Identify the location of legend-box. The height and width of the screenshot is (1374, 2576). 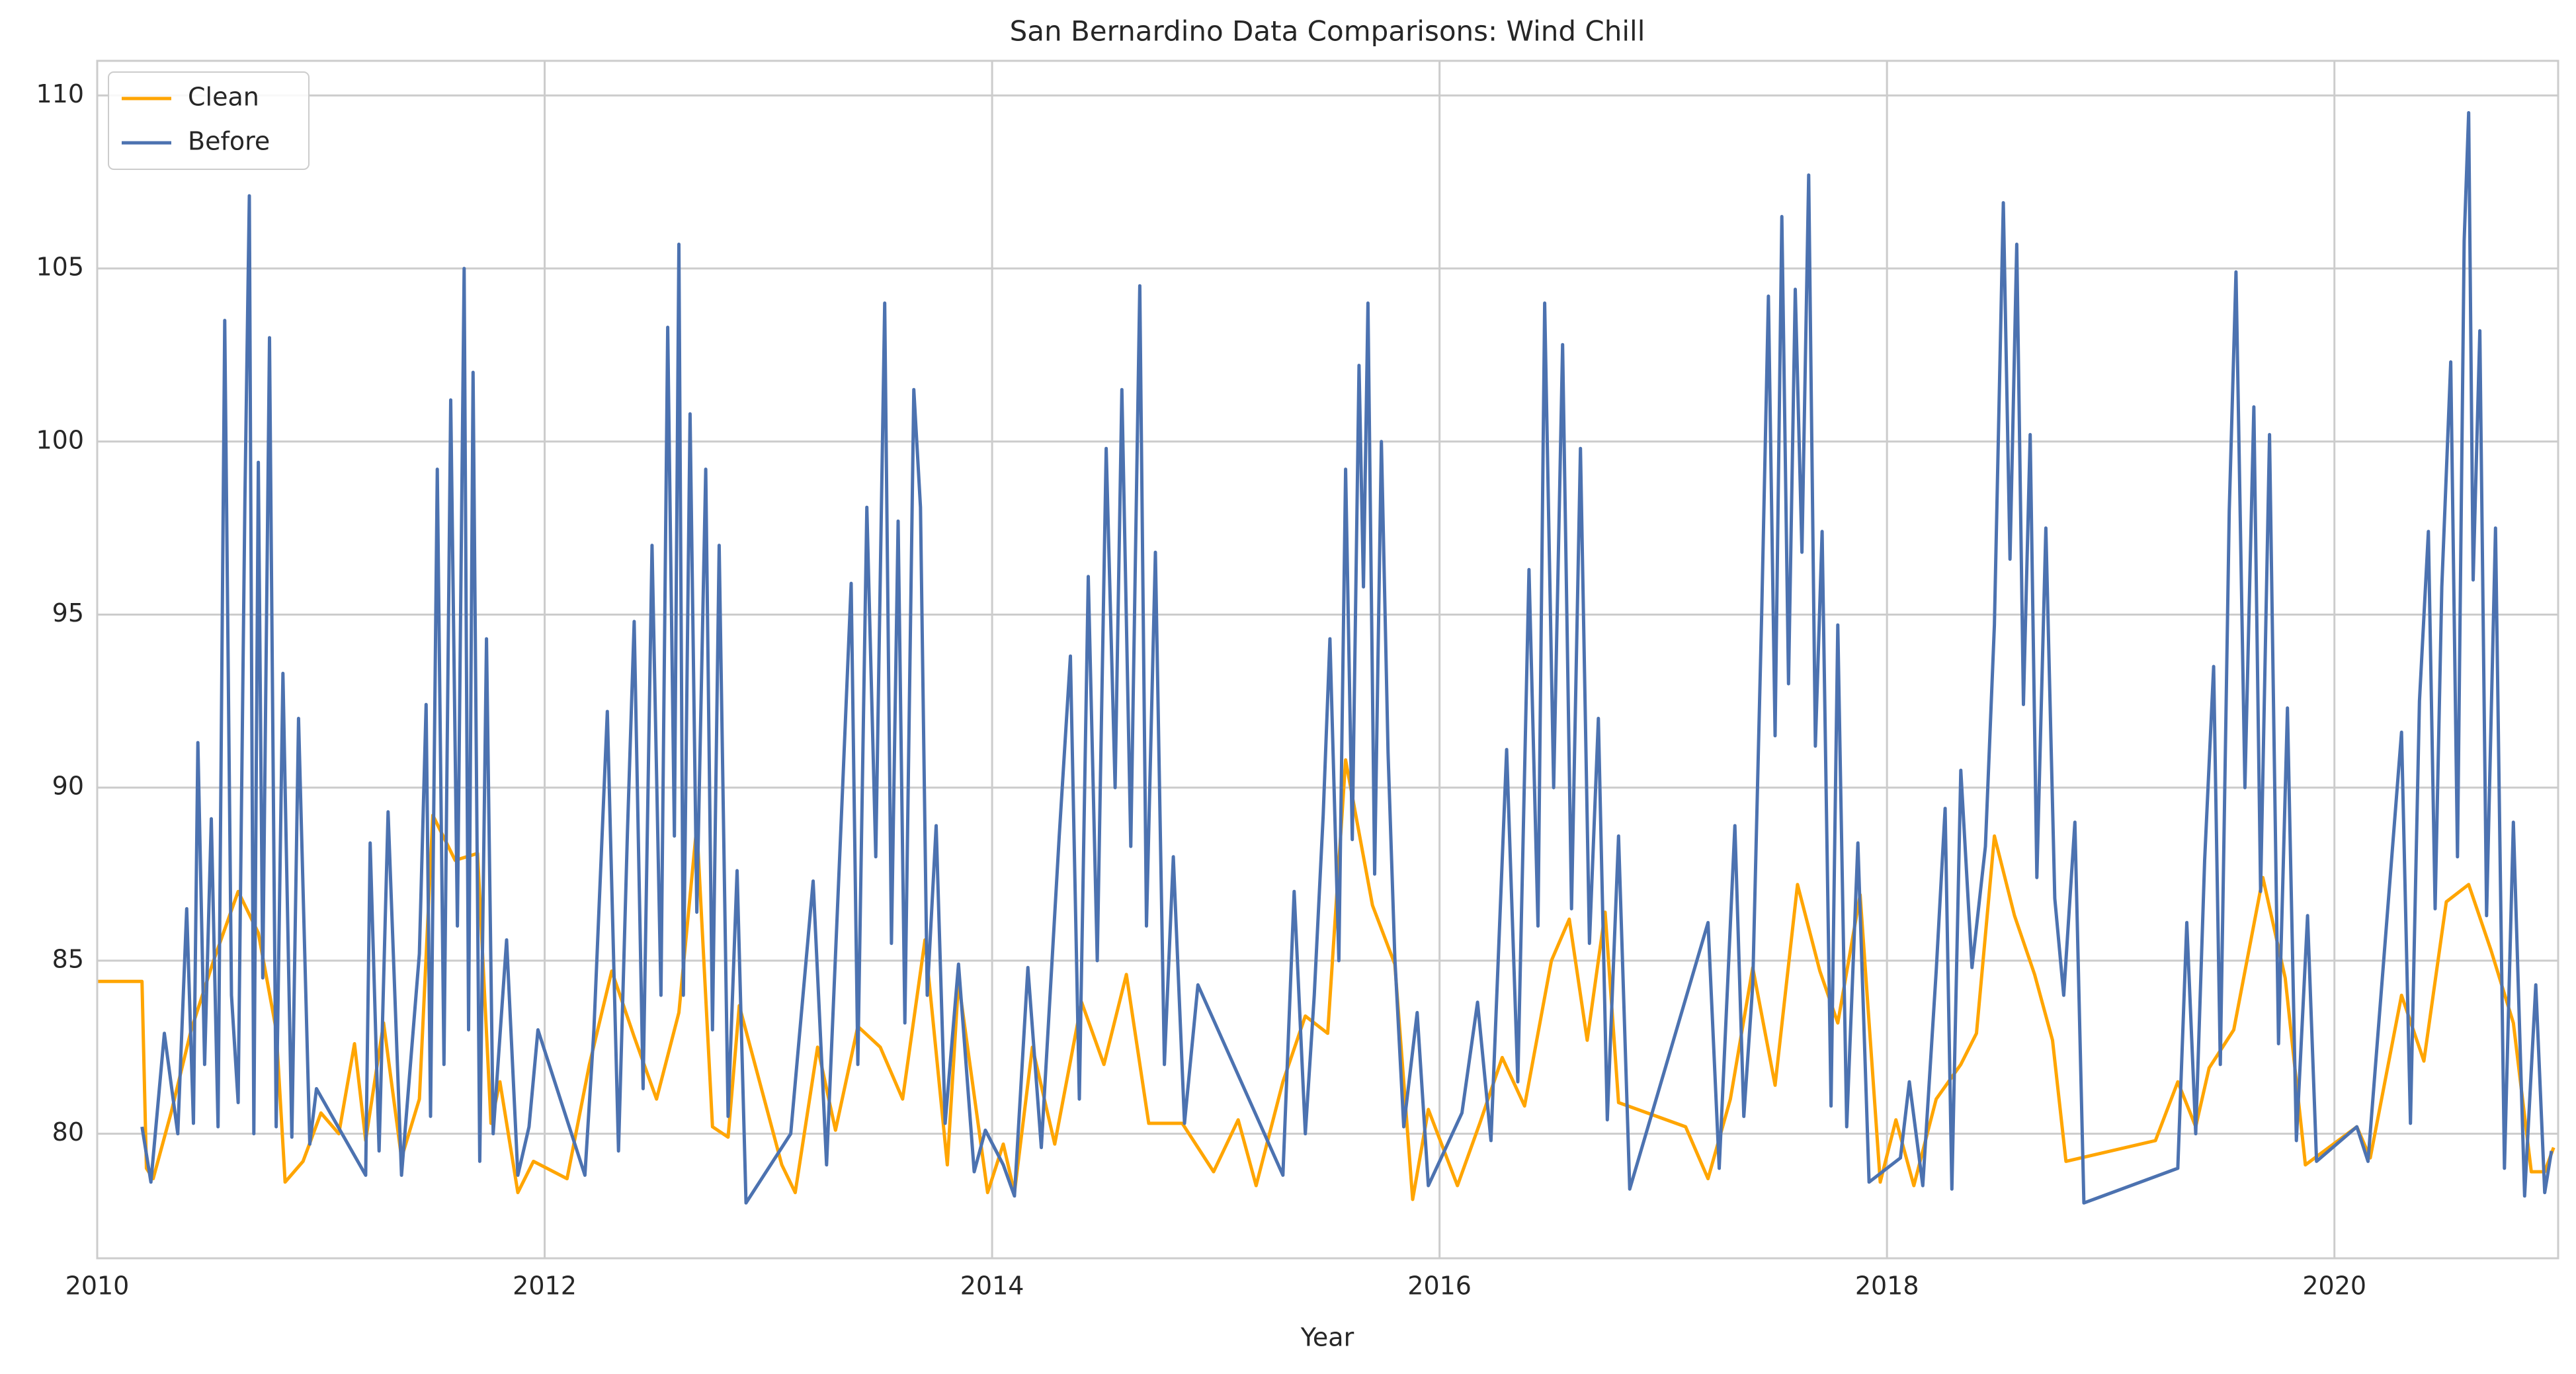
(209, 120).